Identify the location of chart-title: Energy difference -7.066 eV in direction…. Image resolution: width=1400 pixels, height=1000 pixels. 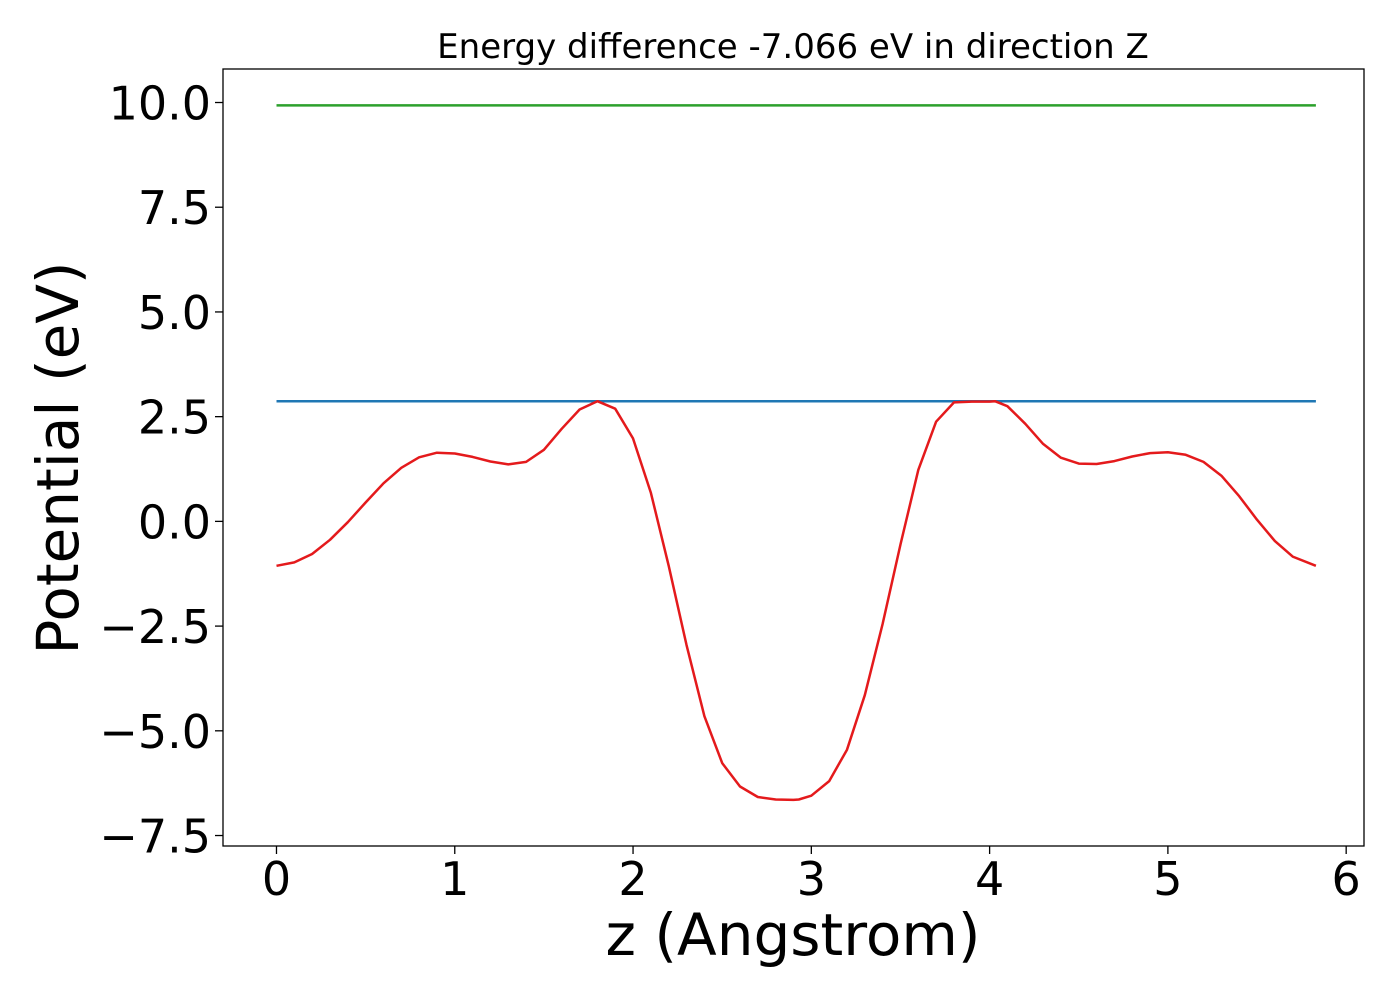
(793, 47).